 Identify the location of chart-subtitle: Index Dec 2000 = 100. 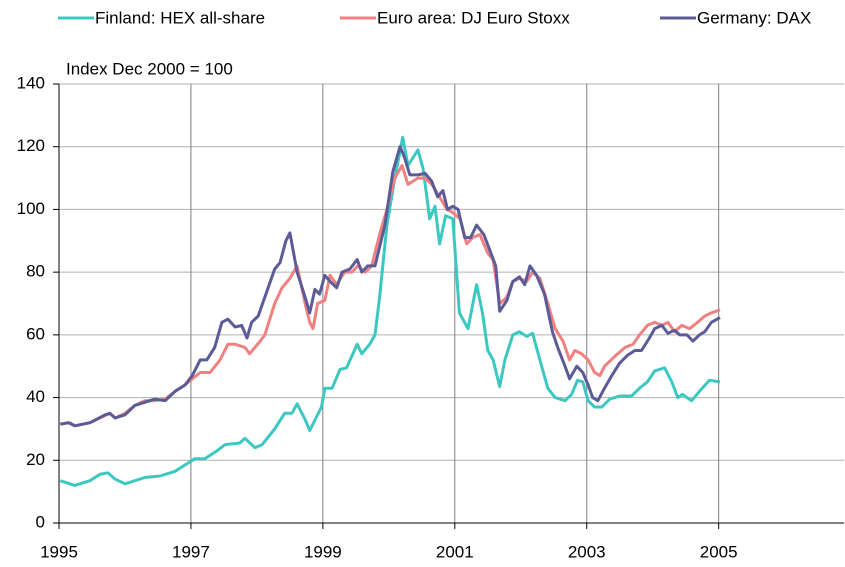
(149, 68).